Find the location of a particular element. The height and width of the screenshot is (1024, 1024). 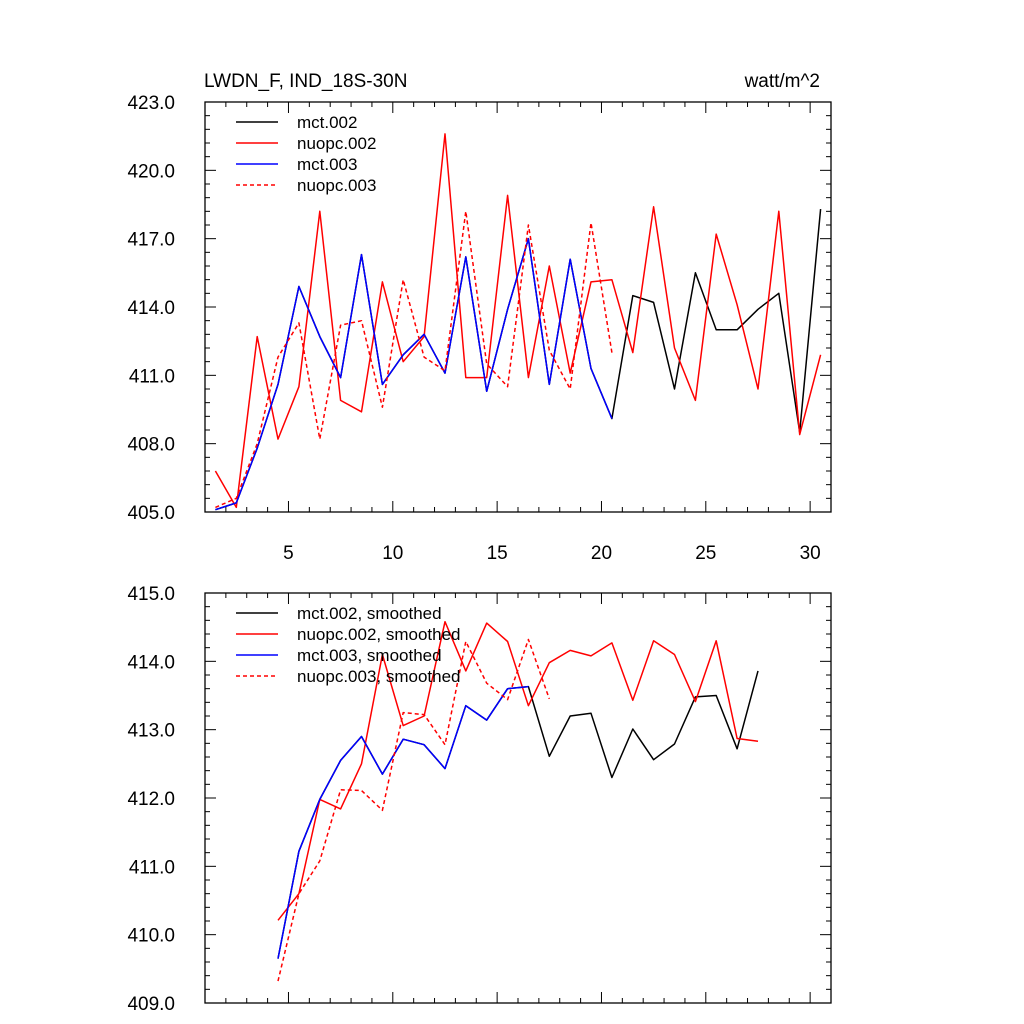

x-tick-label: 5 is located at coordinates (288, 553).